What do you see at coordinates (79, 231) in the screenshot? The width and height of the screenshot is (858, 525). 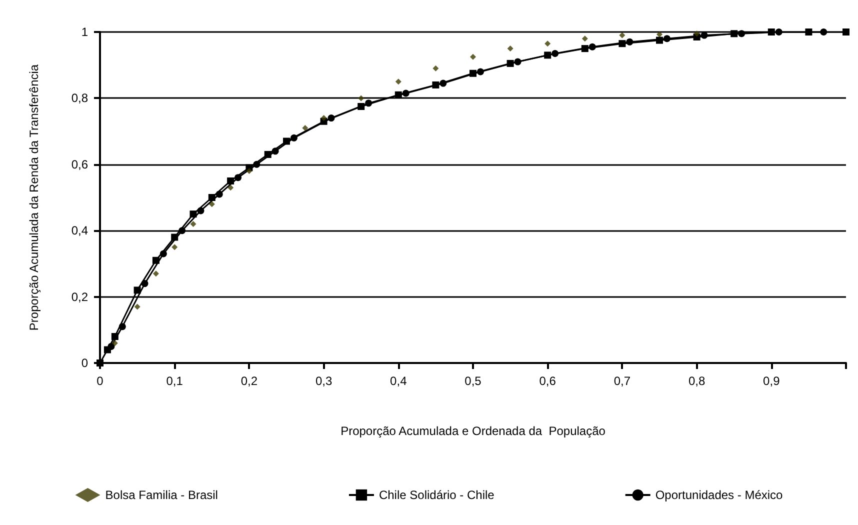 I see `y-tick-label: 0,4` at bounding box center [79, 231].